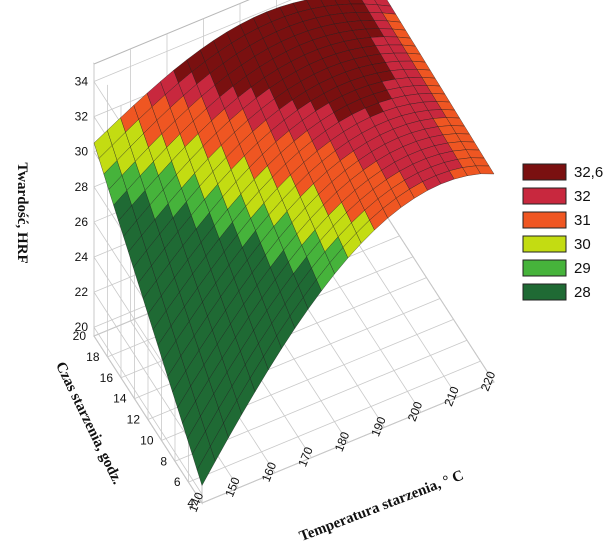 This screenshot has height=559, width=611. What do you see at coordinates (80, 336) in the screenshot?
I see `y-tick-label: 20` at bounding box center [80, 336].